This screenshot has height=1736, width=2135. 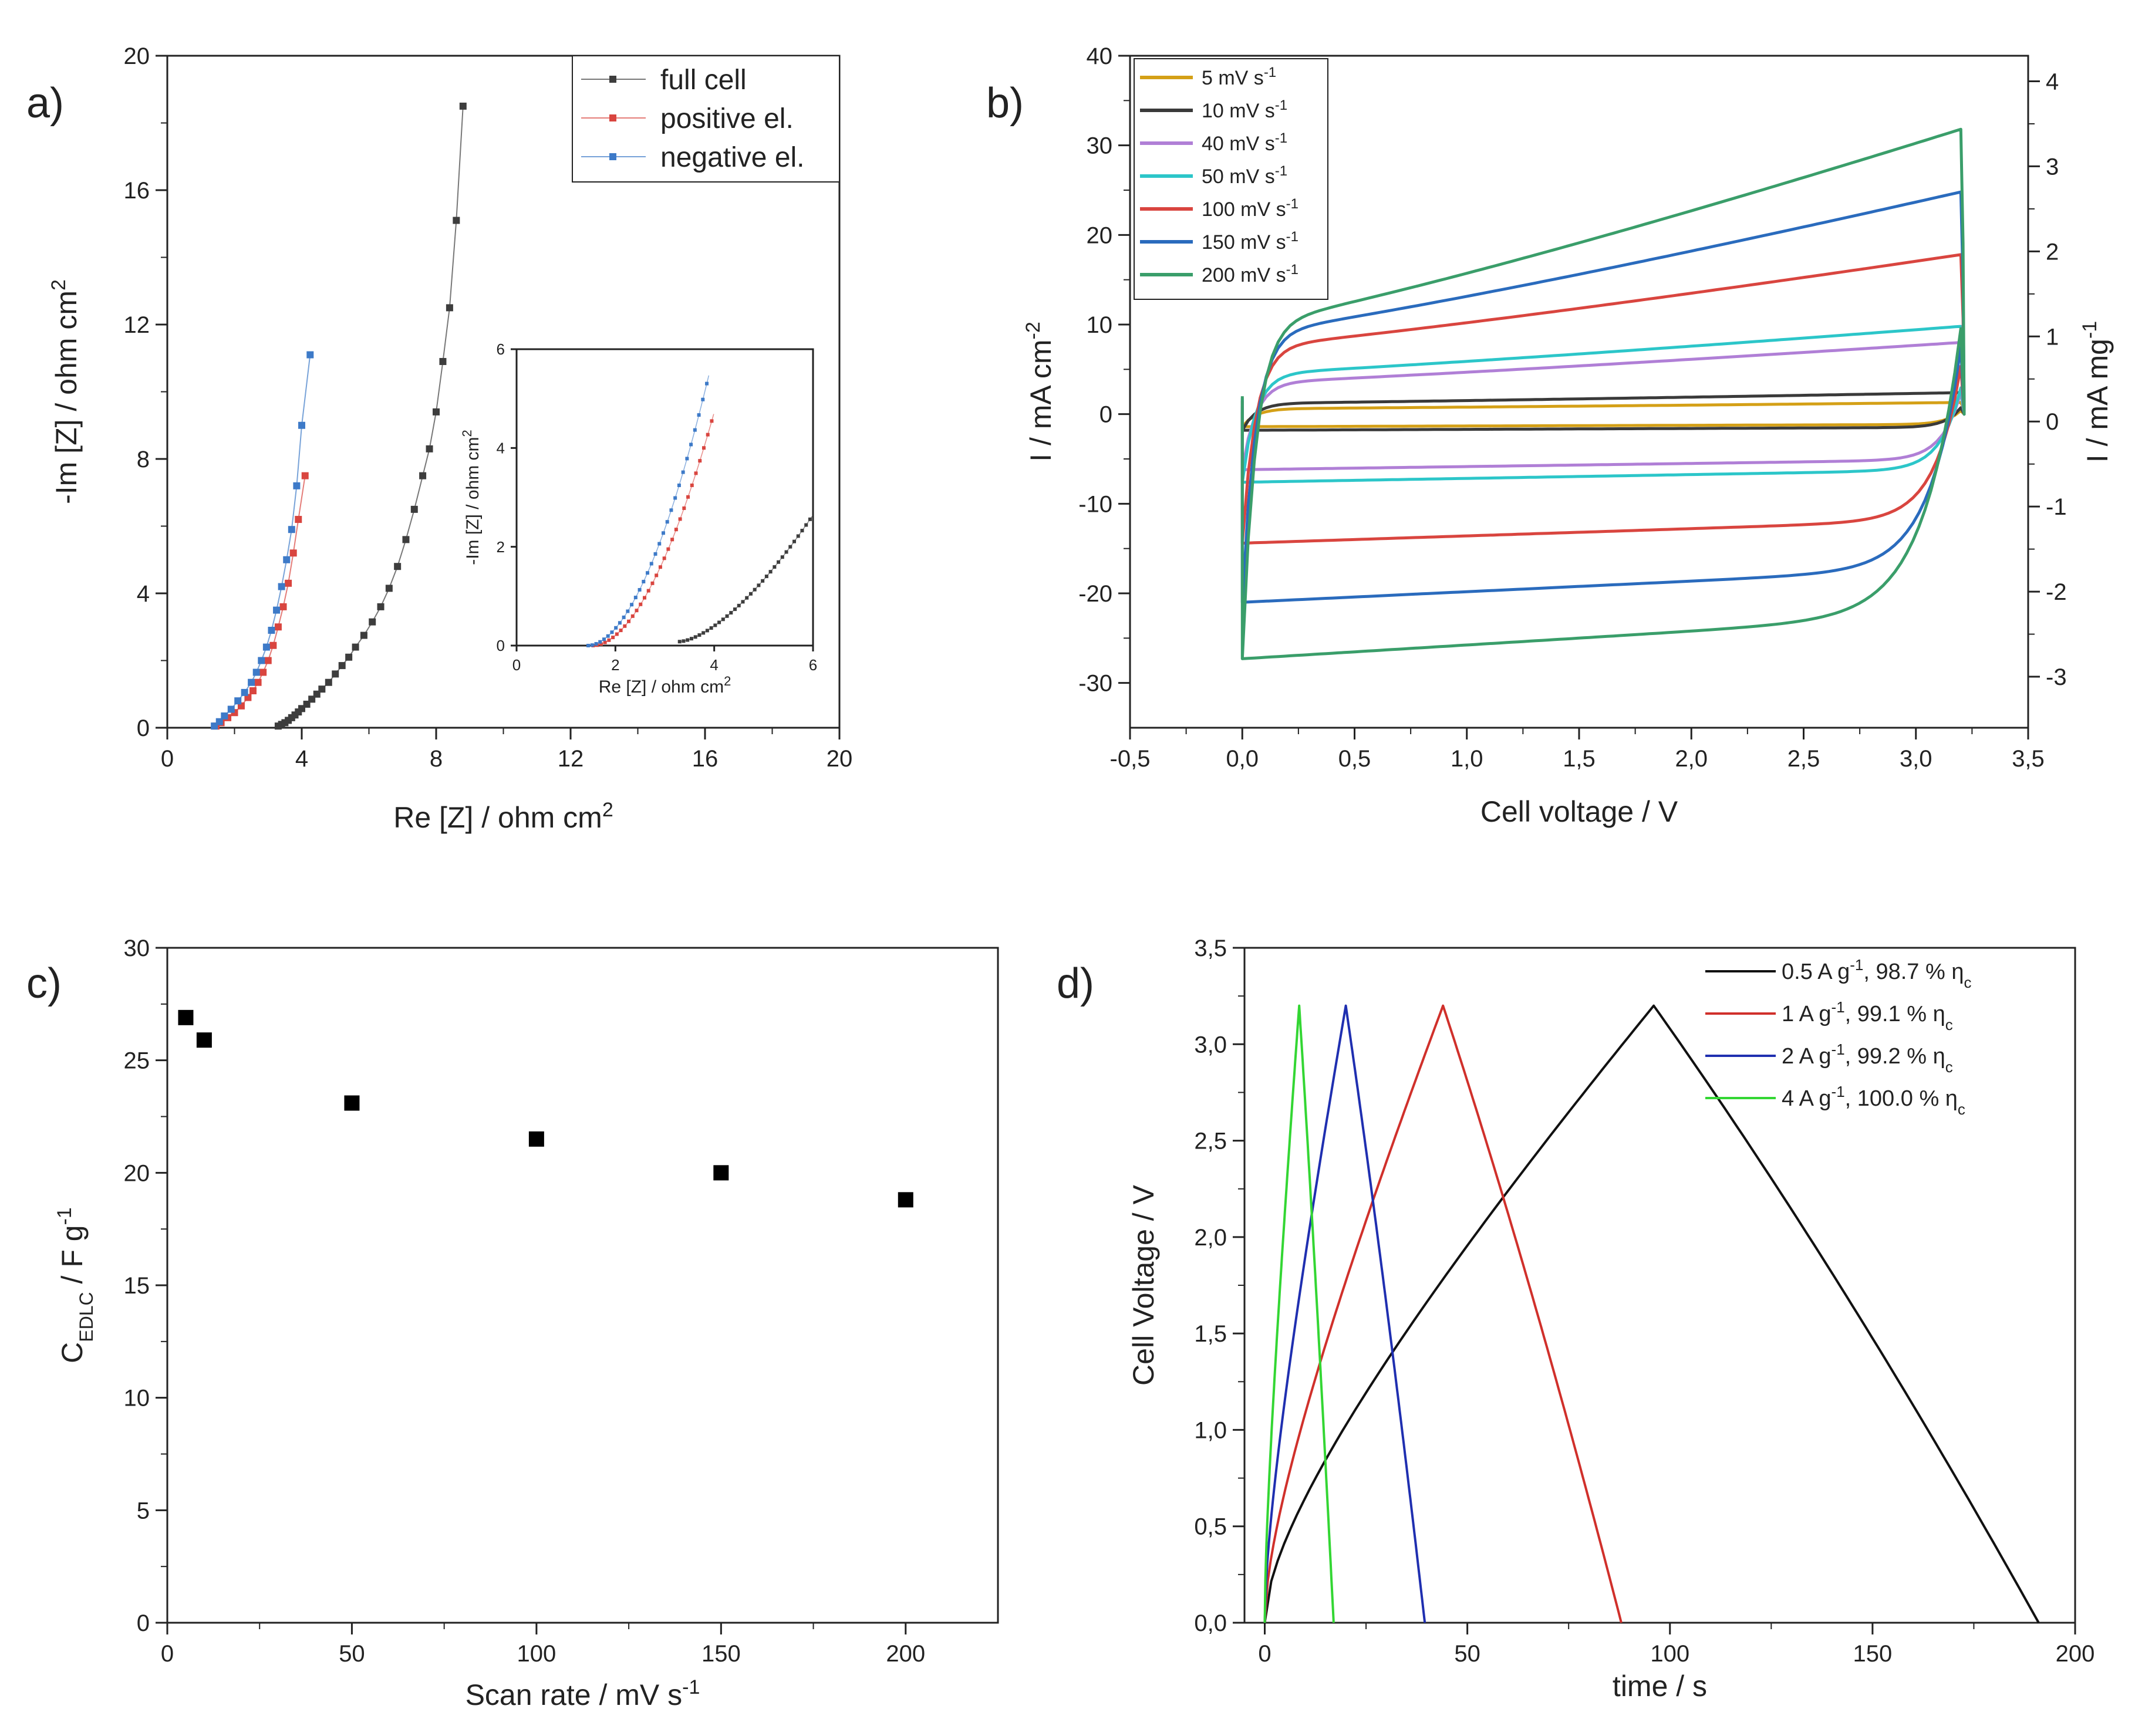 I want to click on panel-a-inset-ytick-label: 2, so click(x=501, y=547).